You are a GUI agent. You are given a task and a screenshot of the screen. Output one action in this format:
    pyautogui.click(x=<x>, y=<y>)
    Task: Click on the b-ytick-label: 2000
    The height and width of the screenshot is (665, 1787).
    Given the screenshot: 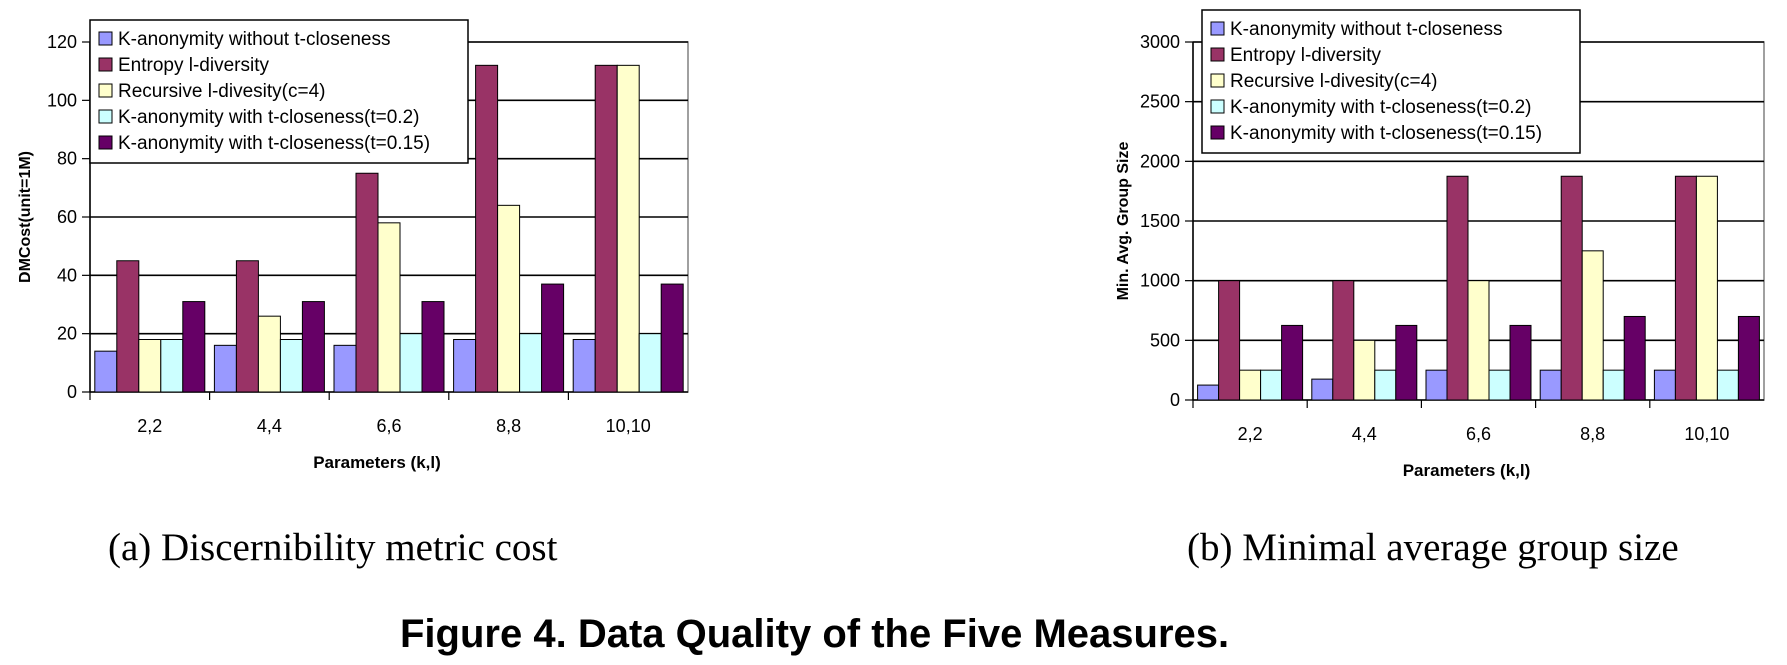 What is the action you would take?
    pyautogui.click(x=1160, y=161)
    